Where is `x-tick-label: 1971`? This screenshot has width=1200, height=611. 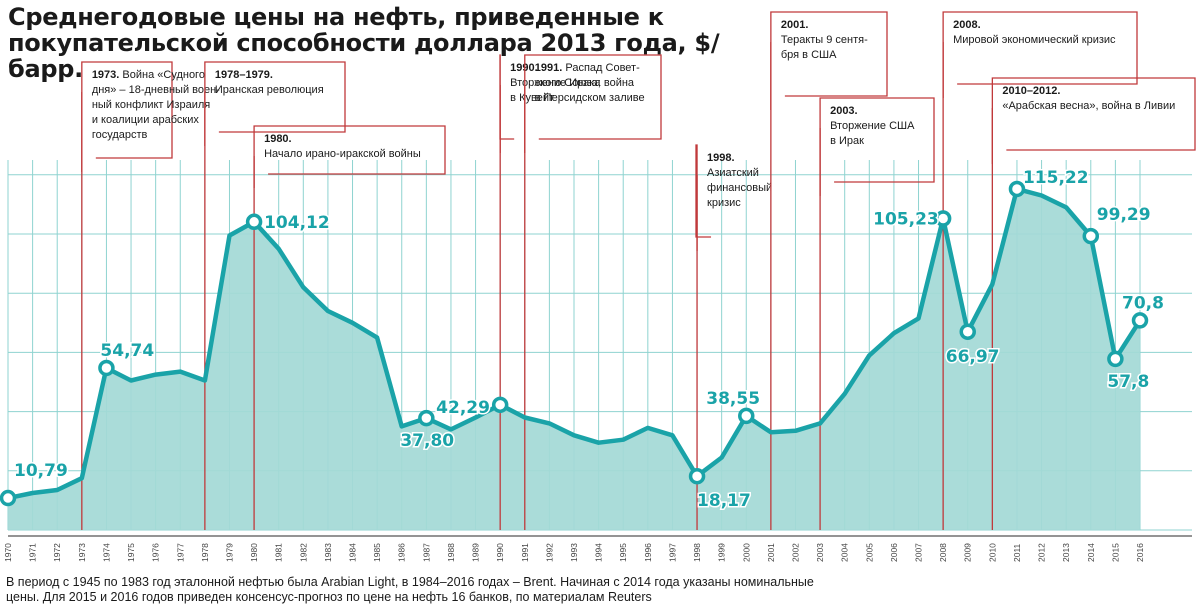
x-tick-label: 1971 is located at coordinates (33, 552).